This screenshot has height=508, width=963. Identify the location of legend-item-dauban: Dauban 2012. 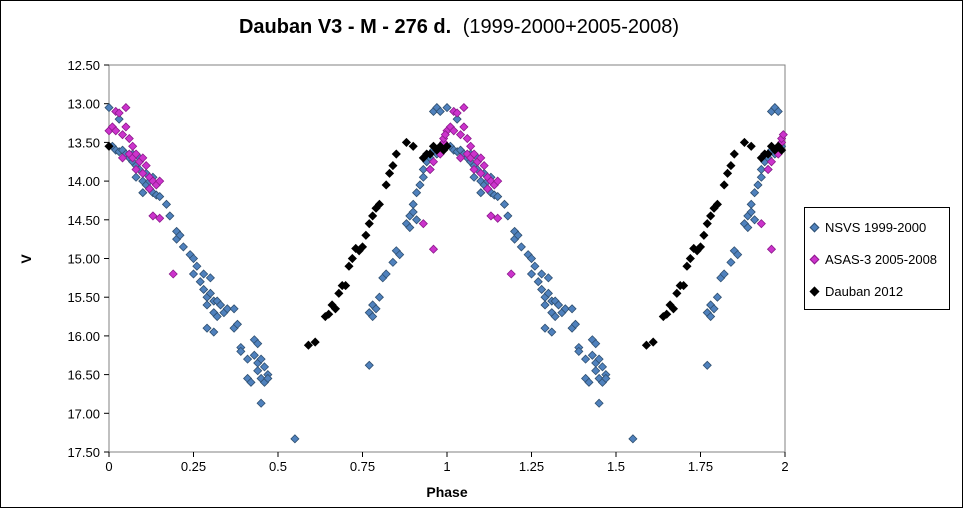
(856, 291).